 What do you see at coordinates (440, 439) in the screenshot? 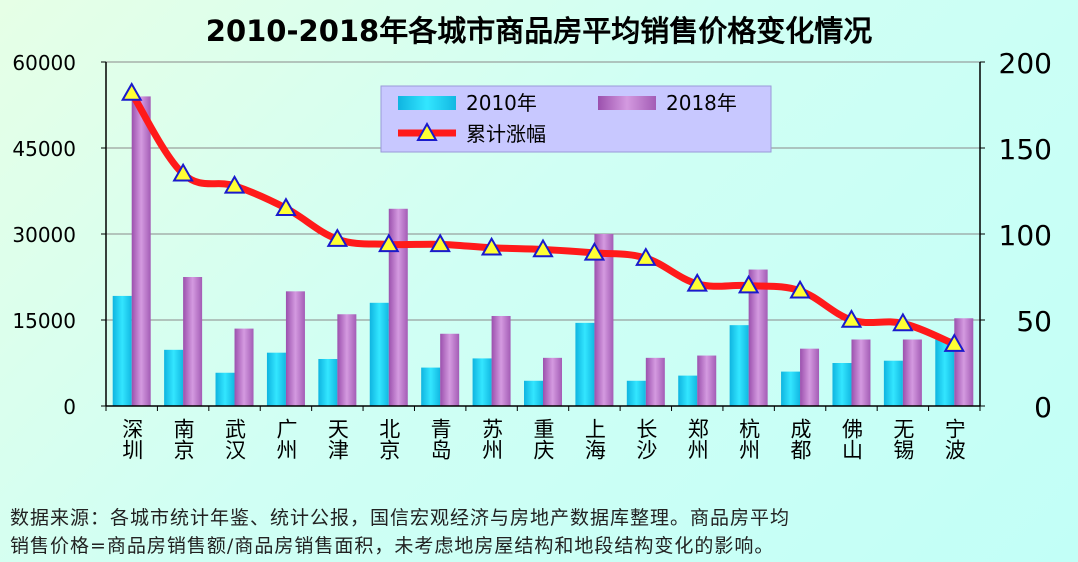
I see `x-tick-label: 青岛` at bounding box center [440, 439].